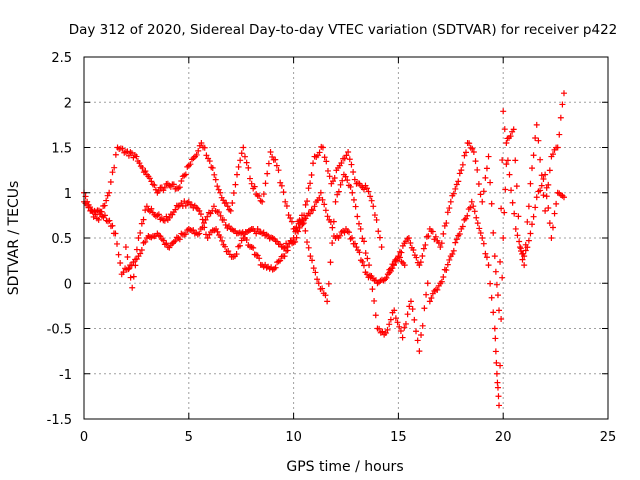 Image resolution: width=640 pixels, height=480 pixels. What do you see at coordinates (59, 420) in the screenshot?
I see `y-tick-label: -1.5` at bounding box center [59, 420].